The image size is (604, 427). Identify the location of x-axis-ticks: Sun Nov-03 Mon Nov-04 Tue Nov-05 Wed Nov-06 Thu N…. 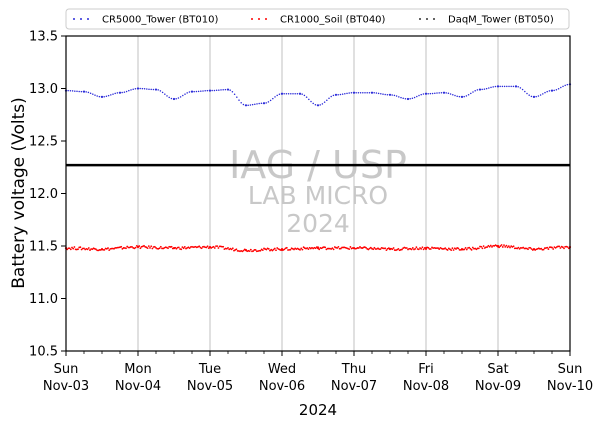
(318, 372).